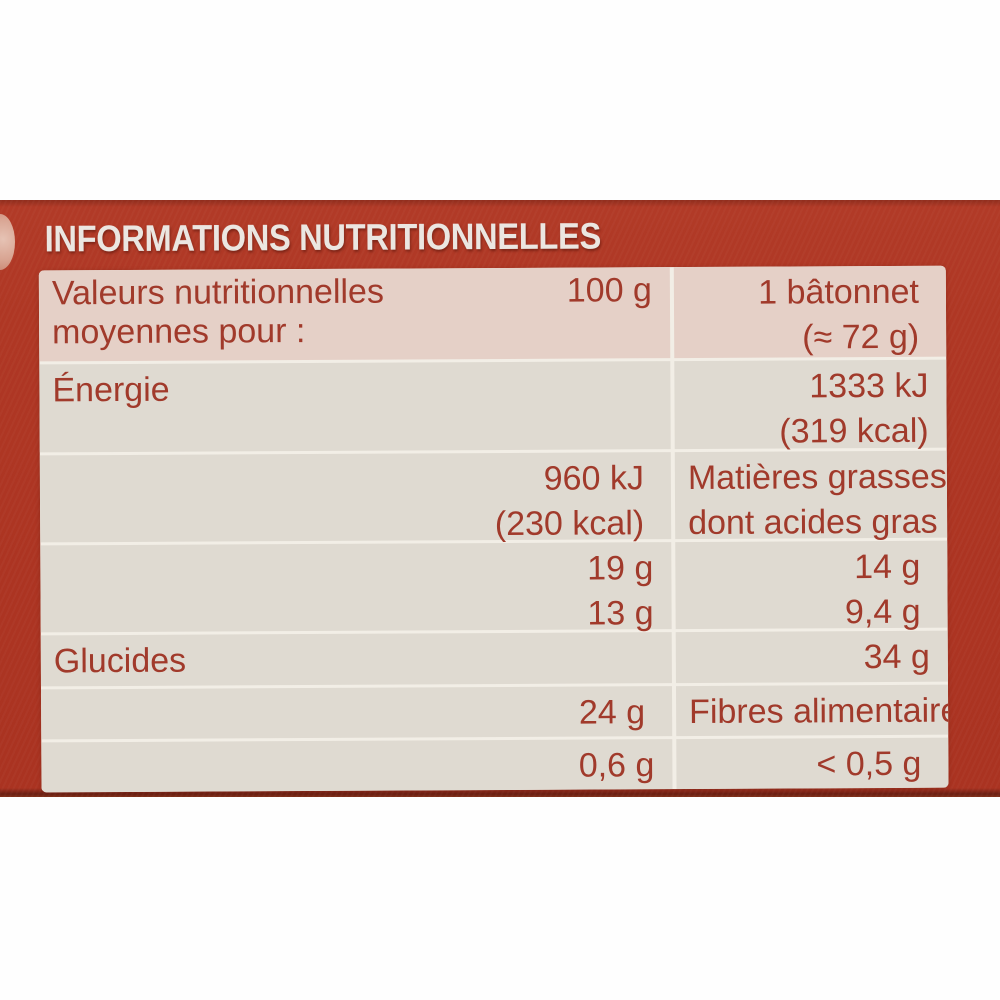 The width and height of the screenshot is (1000, 1000). I want to click on per-100g-cell: 19 g 13 g, so click(356, 587).